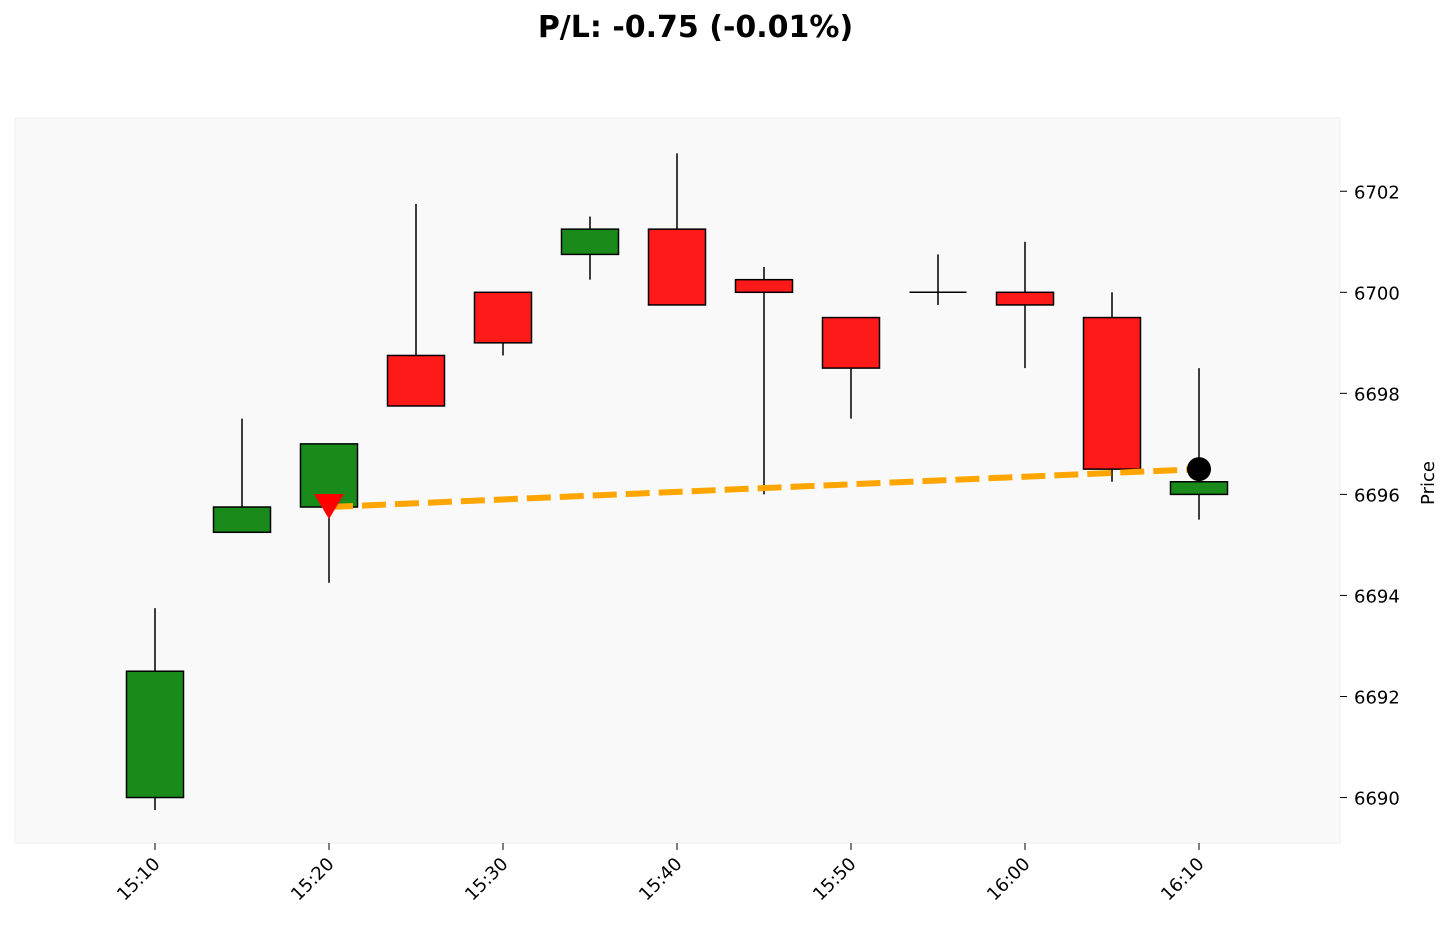 This screenshot has height=929, width=1451. What do you see at coordinates (1009, 880) in the screenshot?
I see `x-tick-label: 16:00` at bounding box center [1009, 880].